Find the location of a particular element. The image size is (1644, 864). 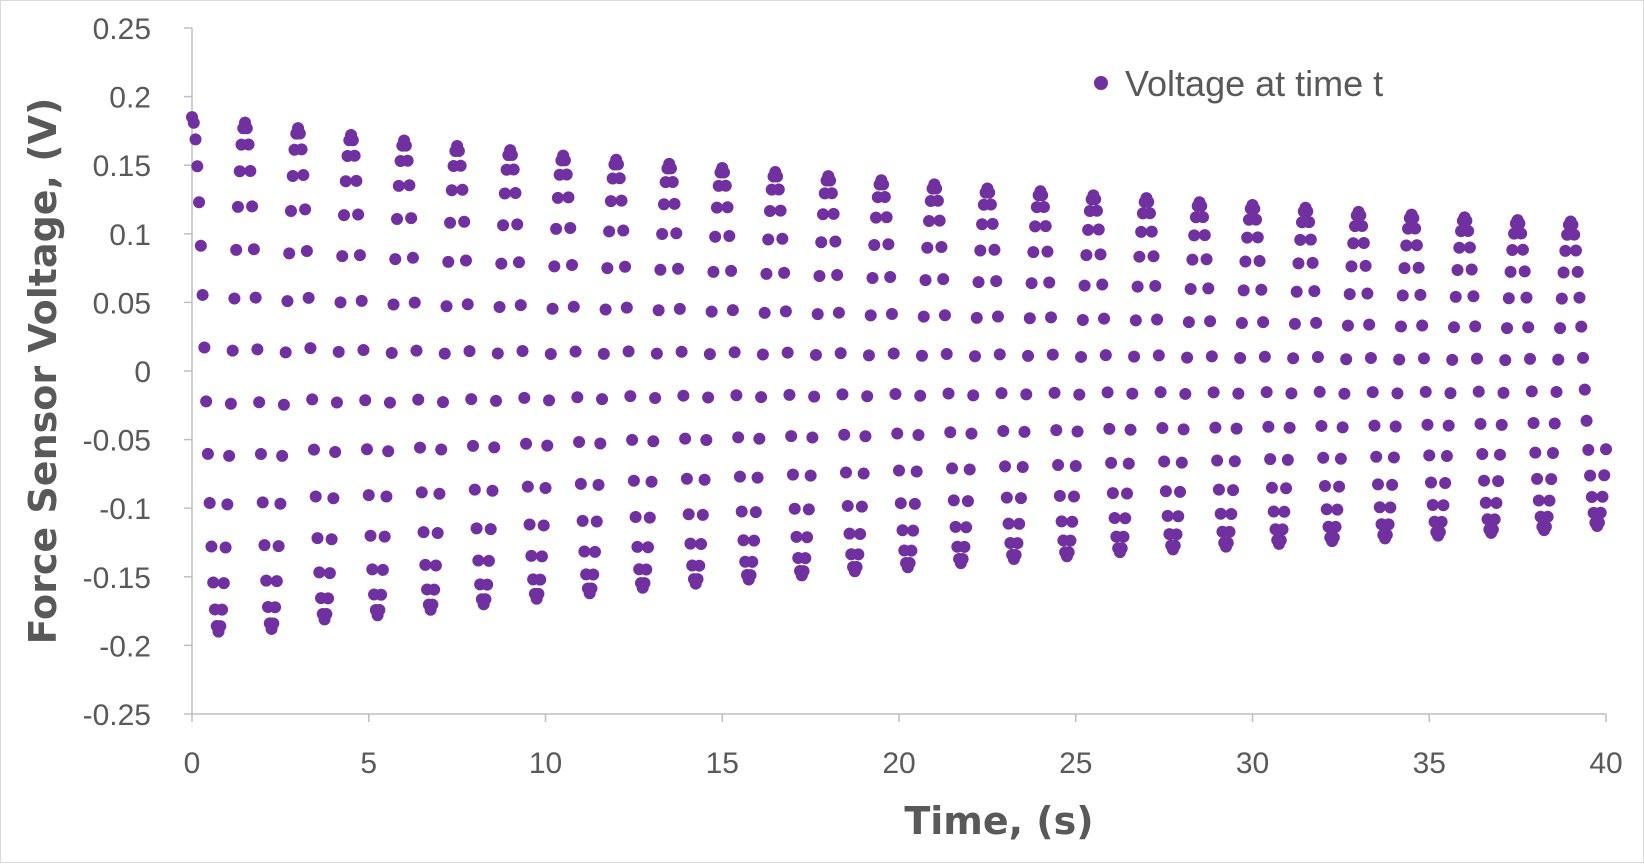

y-tick-label: 0.15 is located at coordinates (122, 166).